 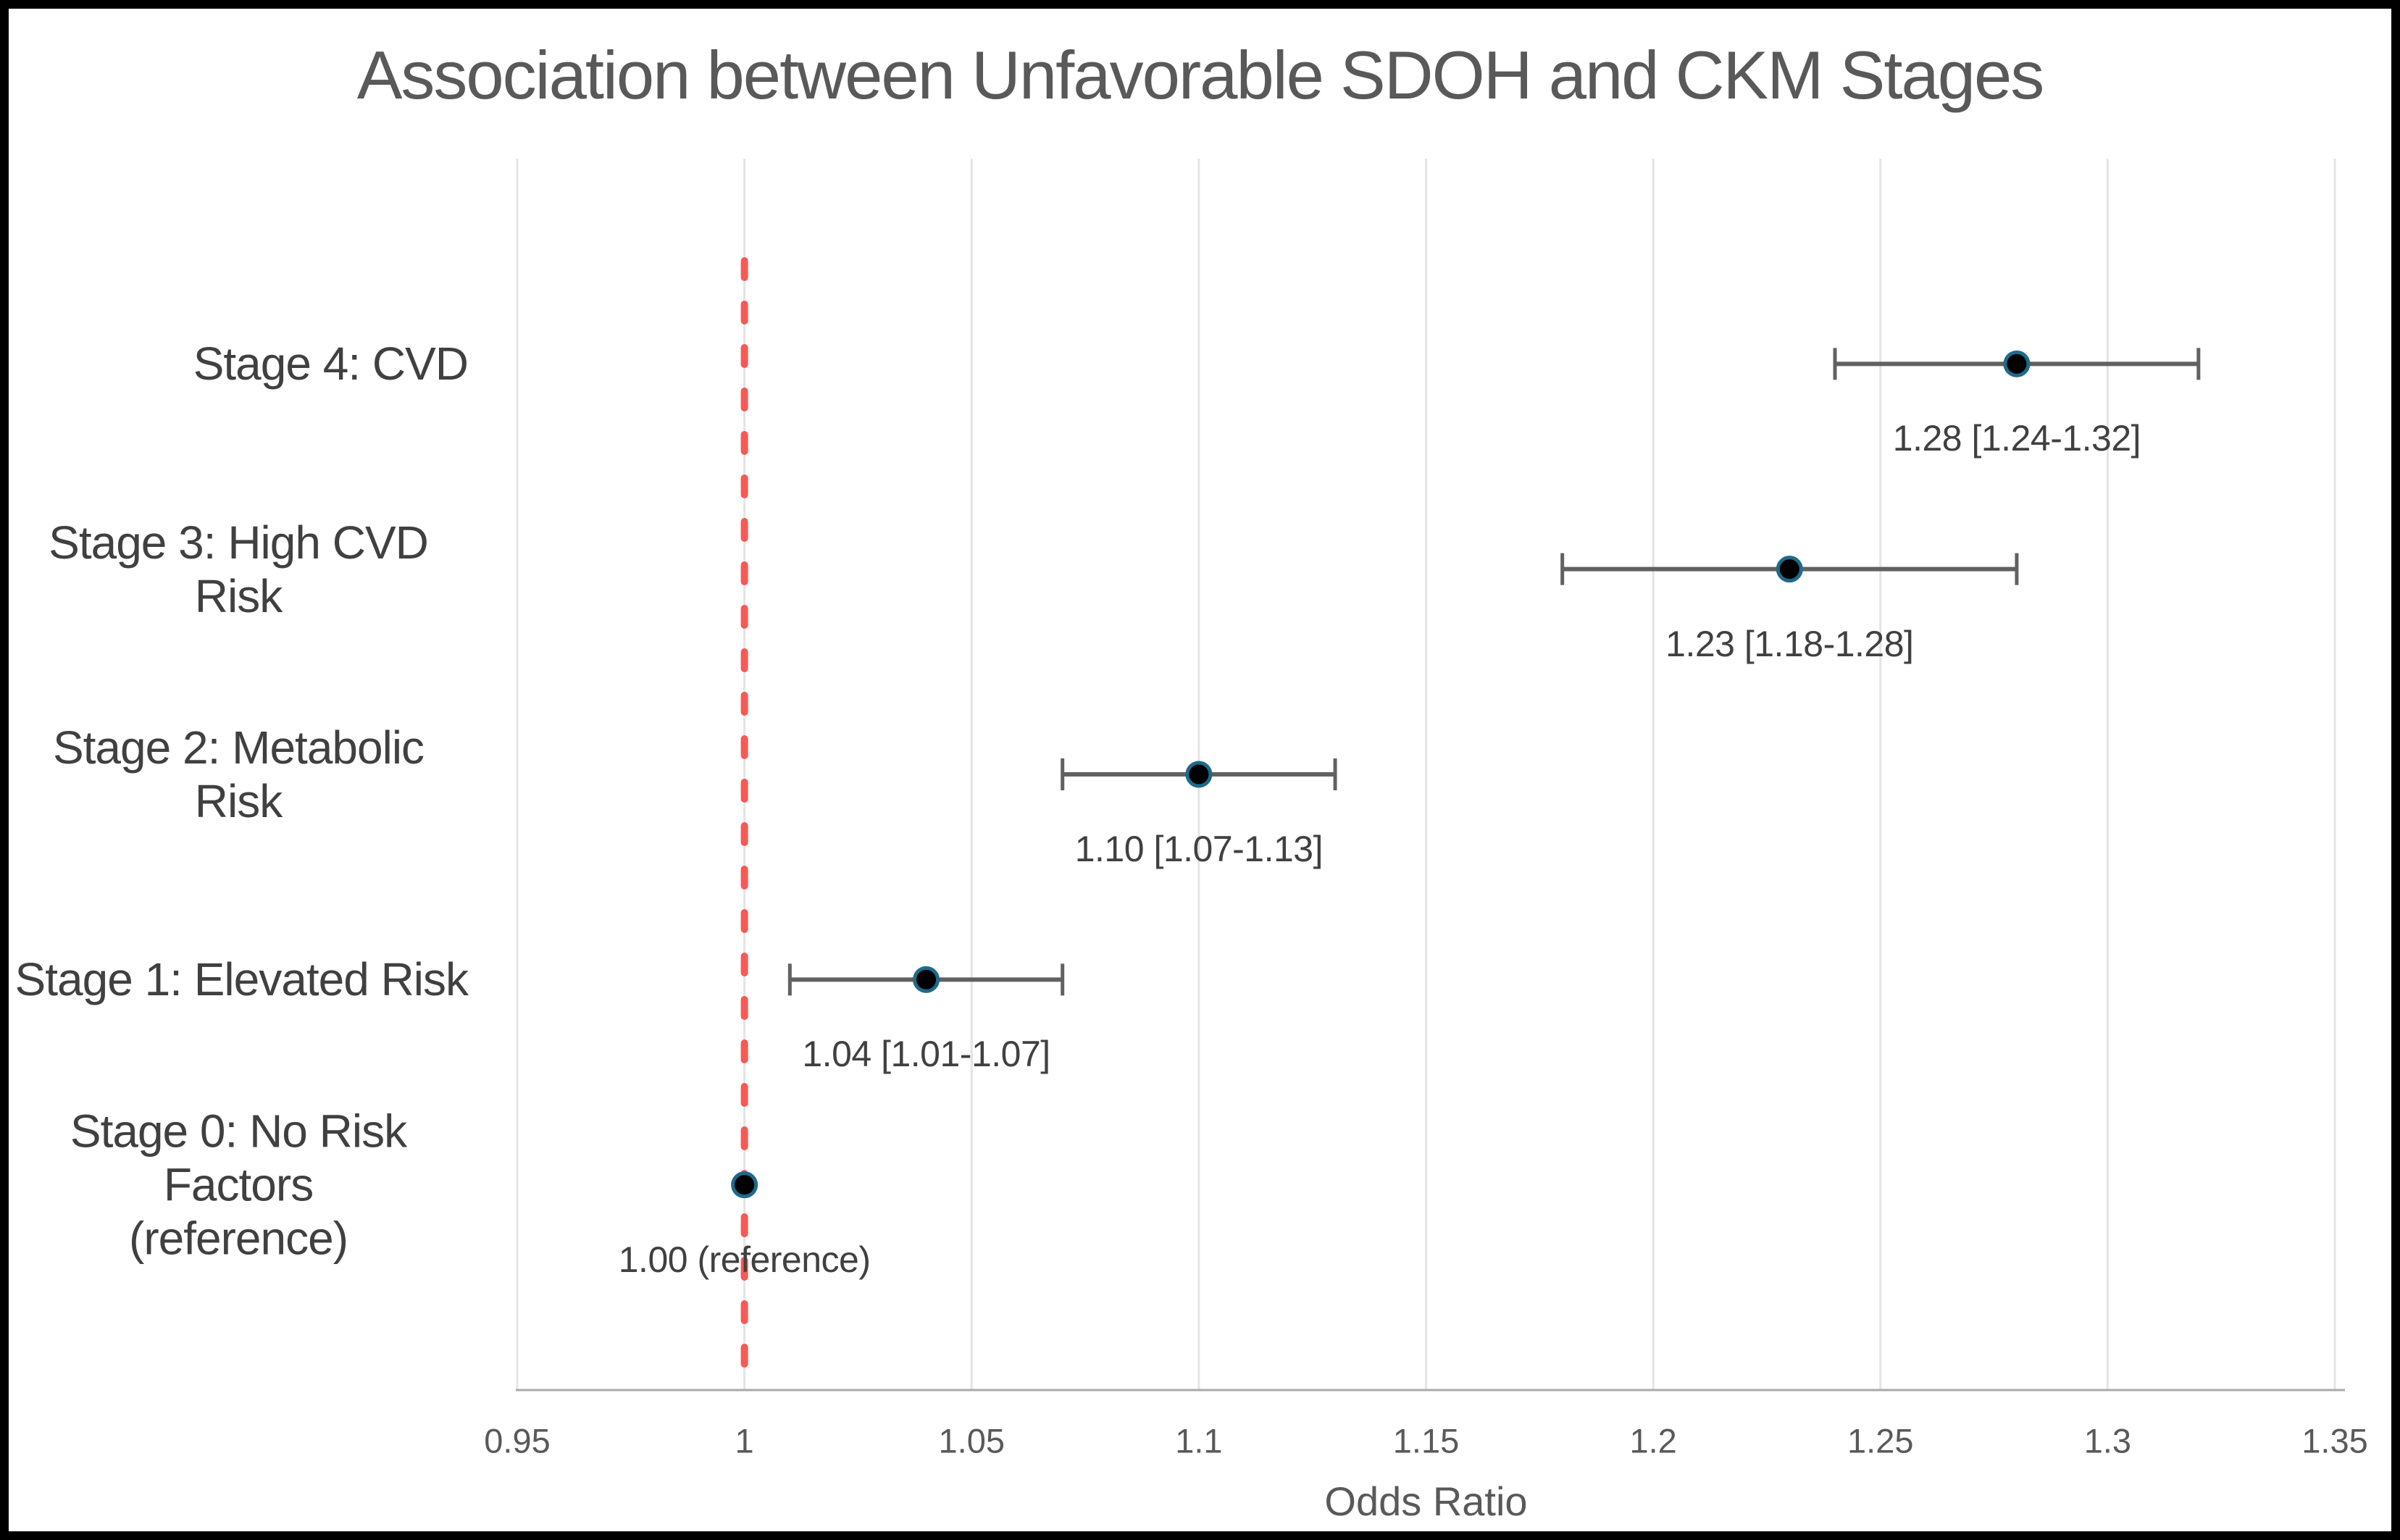 What do you see at coordinates (1199, 849) in the screenshot?
I see `or-annotation: 1.10 [1.07-1.13]` at bounding box center [1199, 849].